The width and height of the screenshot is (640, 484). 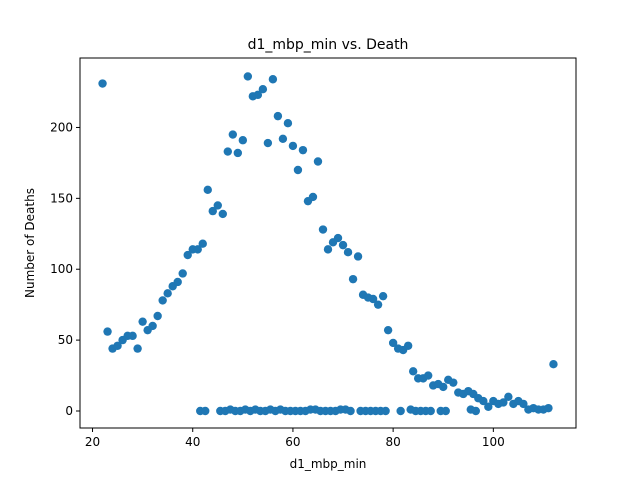 I want to click on x-tick-label: 20, so click(x=92, y=442).